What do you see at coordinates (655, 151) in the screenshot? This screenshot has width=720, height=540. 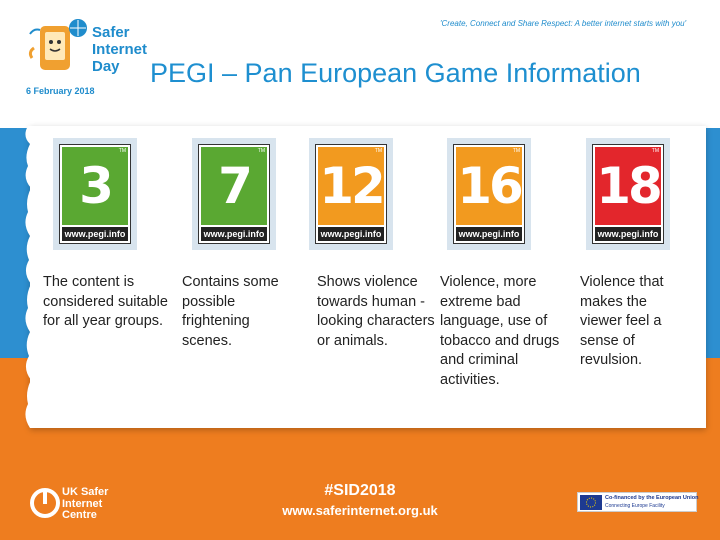 I see `pegi-18-trademark: TM` at bounding box center [655, 151].